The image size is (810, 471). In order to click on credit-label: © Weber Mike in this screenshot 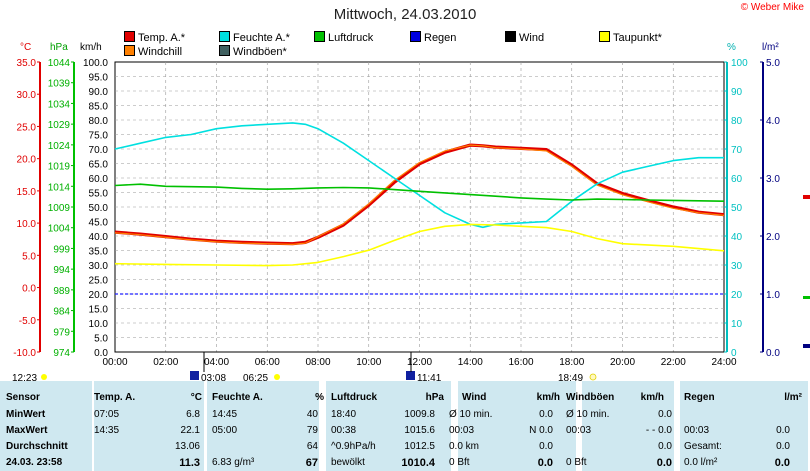, I will do `click(772, 7)`.